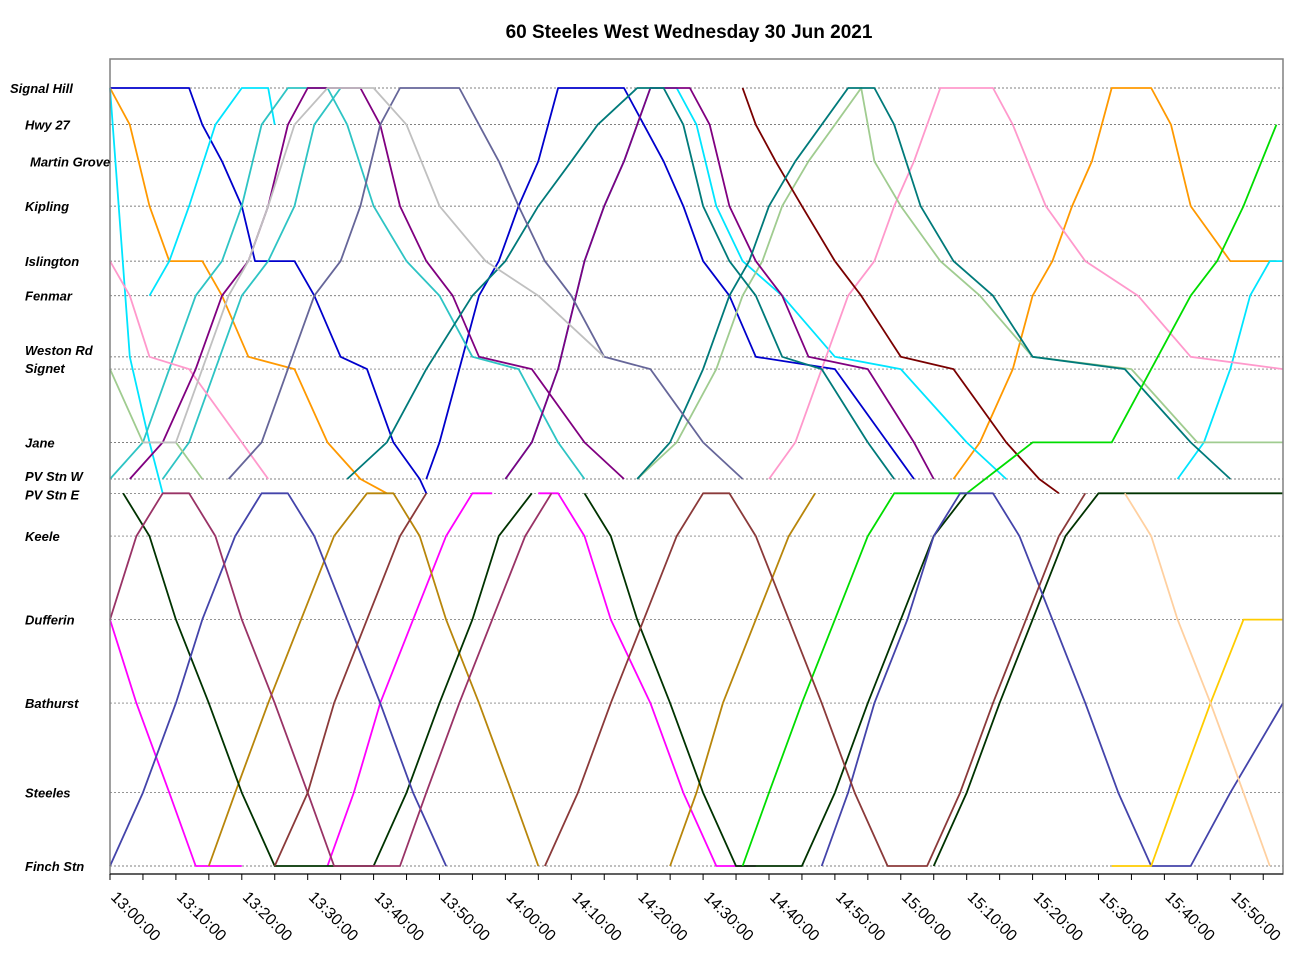  Describe the element at coordinates (926, 917) in the screenshot. I see `x-tick-label: 15:00:00` at that location.